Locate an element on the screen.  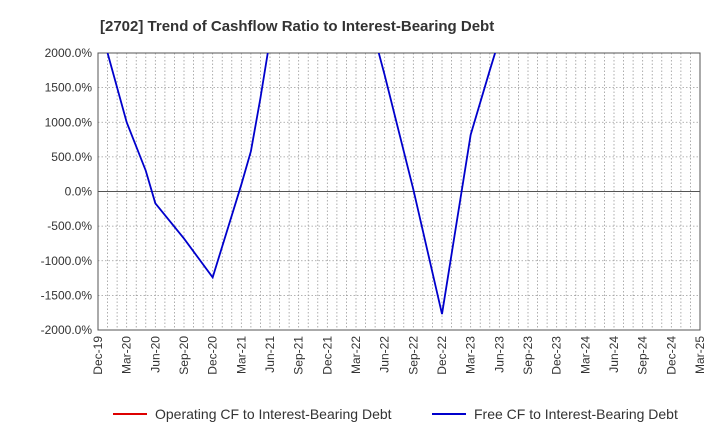
x-tick-label: Jun-20 is located at coordinates (155, 354).